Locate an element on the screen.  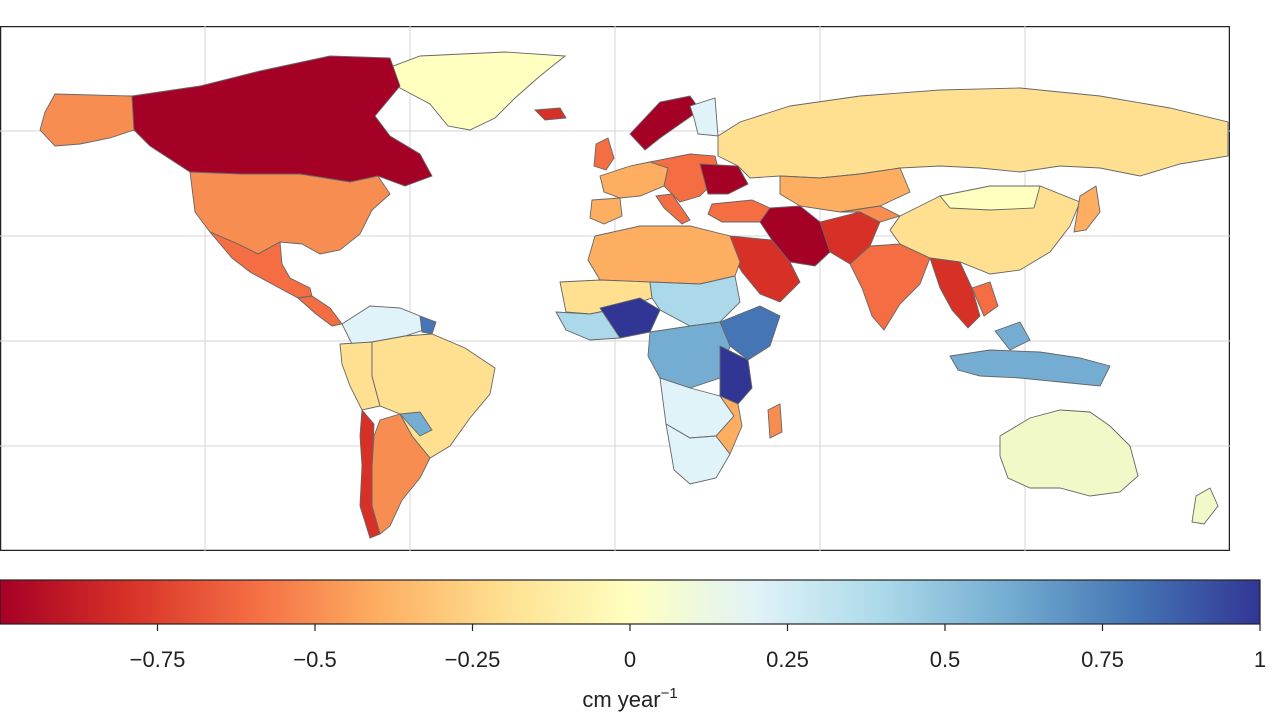
region-finland is located at coordinates (704, 117).